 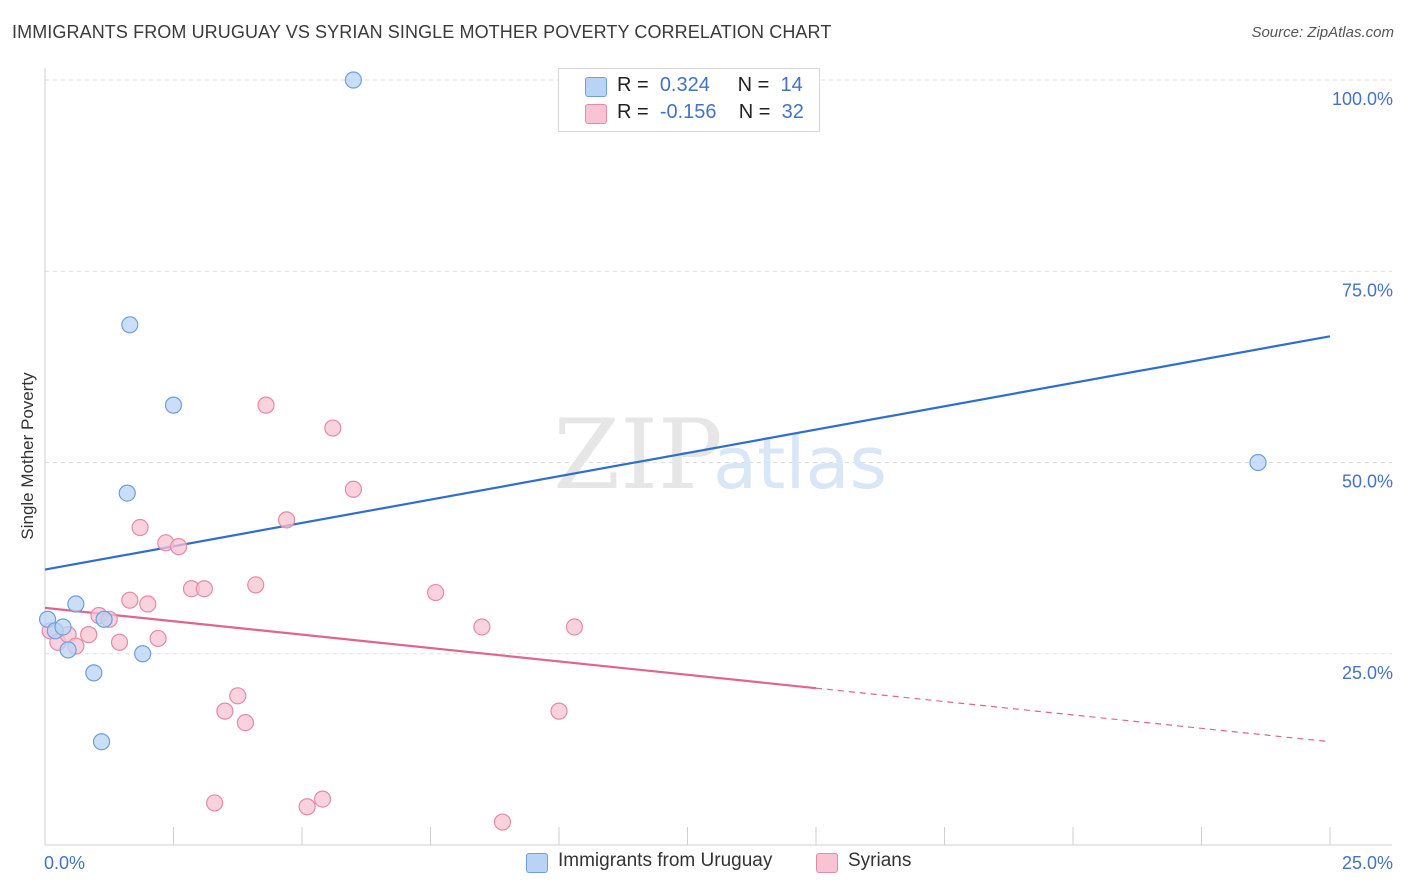 I want to click on legend-label-uruguay: Immigrants from Uruguay, so click(x=665, y=860).